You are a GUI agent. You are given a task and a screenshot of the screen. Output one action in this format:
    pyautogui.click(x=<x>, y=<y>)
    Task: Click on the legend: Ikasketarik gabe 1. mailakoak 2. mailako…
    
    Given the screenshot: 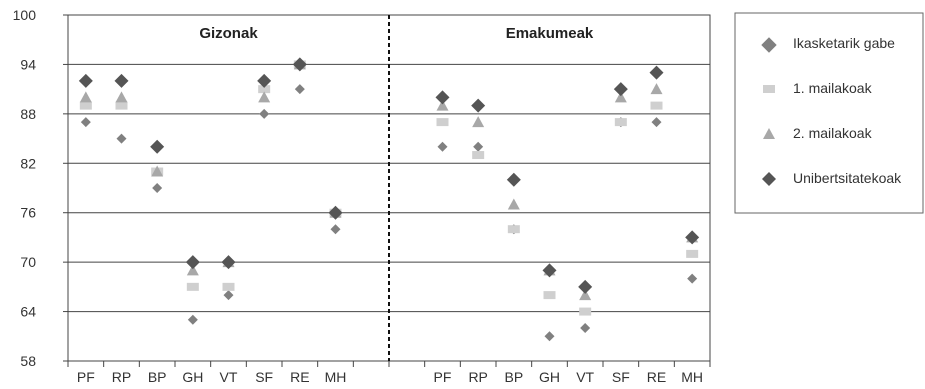 What is the action you would take?
    pyautogui.click(x=829, y=113)
    